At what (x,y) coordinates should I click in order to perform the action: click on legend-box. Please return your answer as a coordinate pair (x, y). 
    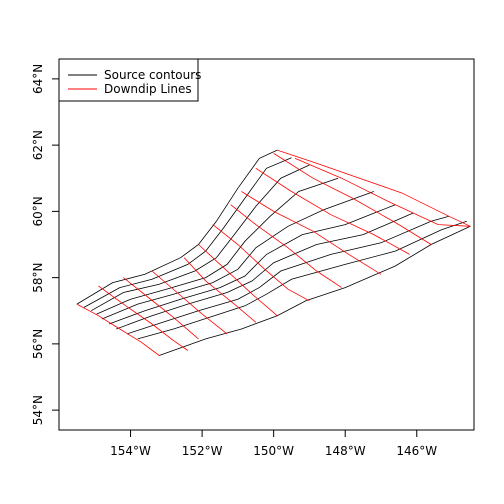
    Looking at the image, I should click on (128, 80).